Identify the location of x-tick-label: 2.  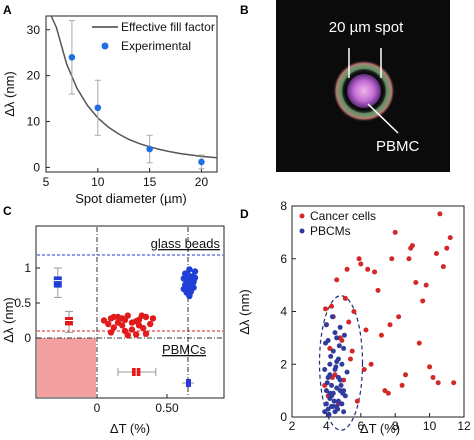
(292, 426).